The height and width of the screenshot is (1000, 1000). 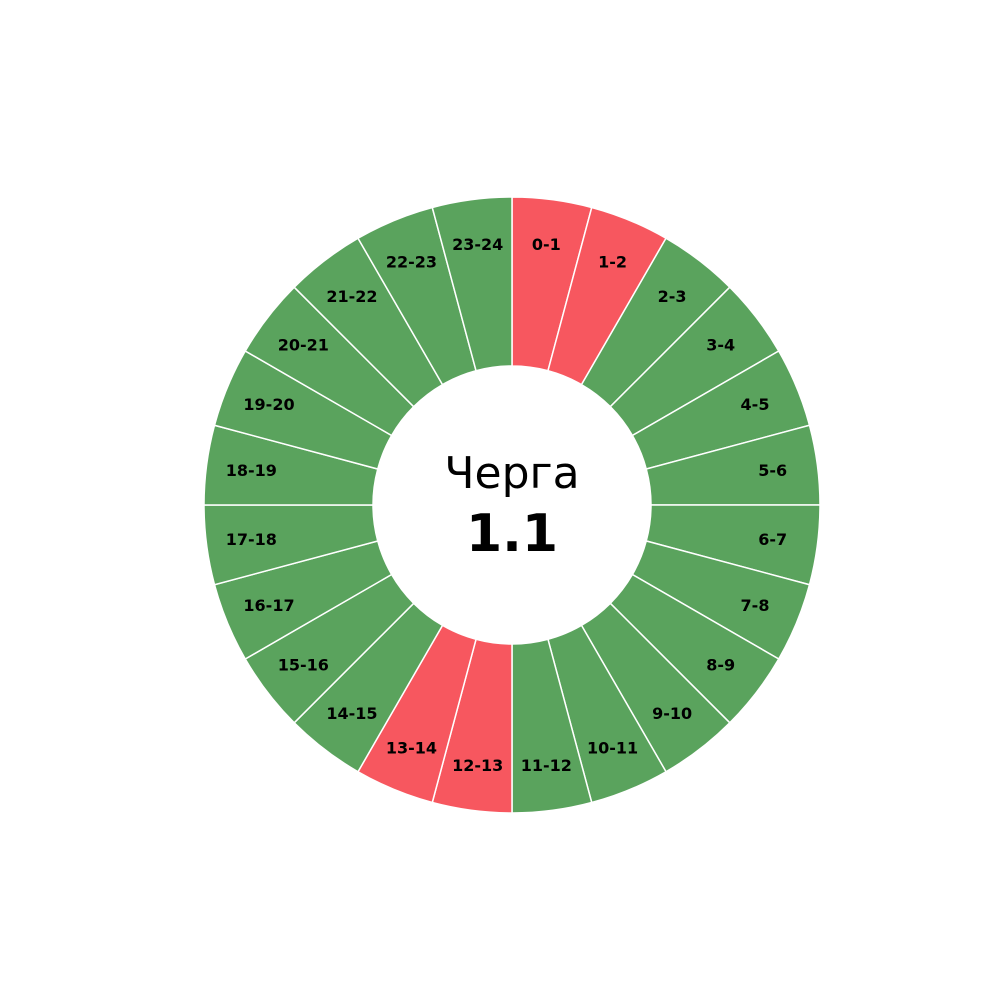 What do you see at coordinates (411, 748) in the screenshot?
I see `segment-label: 13-14` at bounding box center [411, 748].